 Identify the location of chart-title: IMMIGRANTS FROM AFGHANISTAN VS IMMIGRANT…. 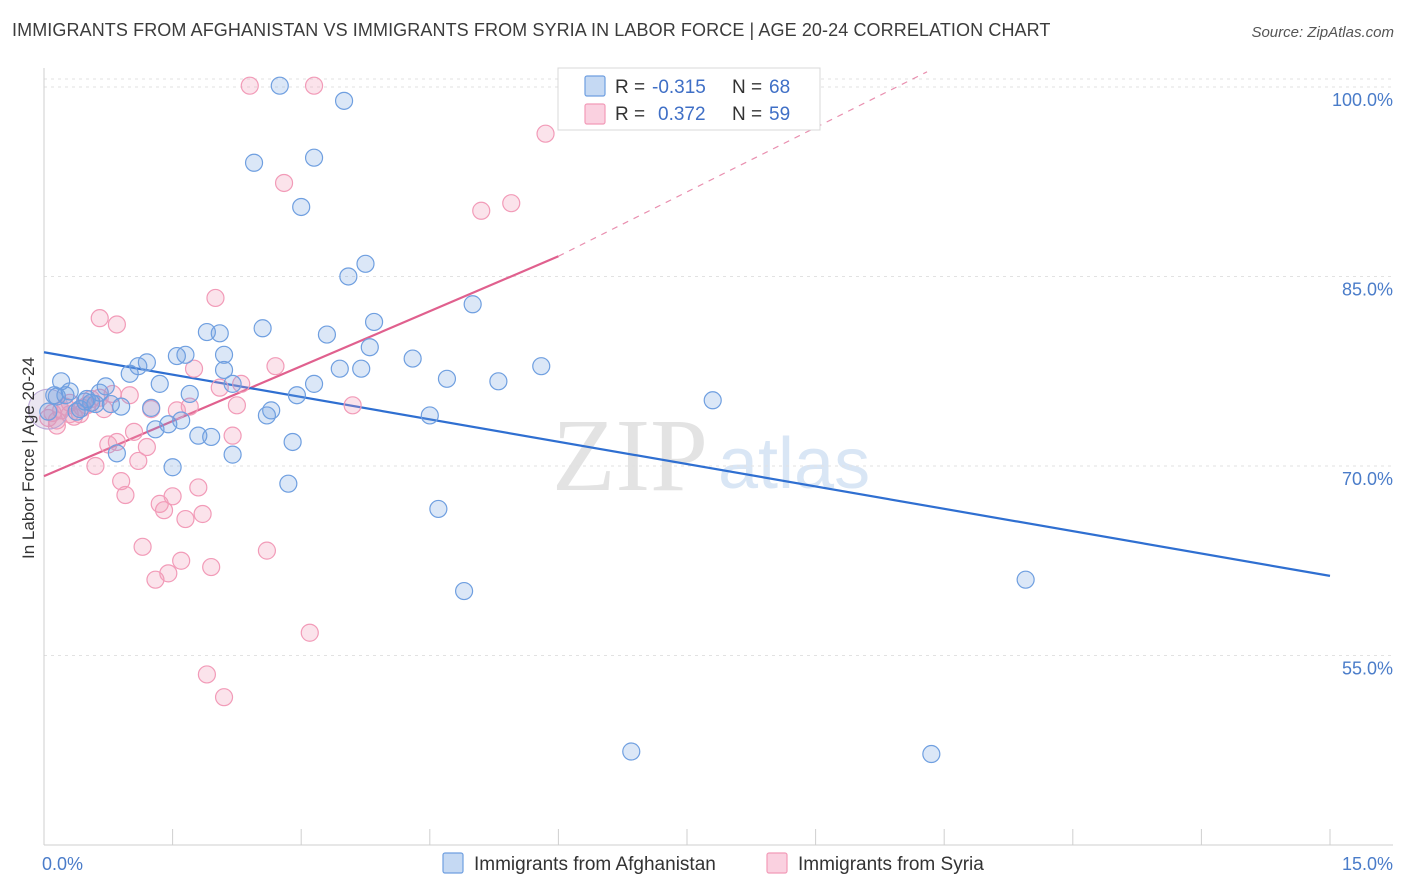
(531, 30).